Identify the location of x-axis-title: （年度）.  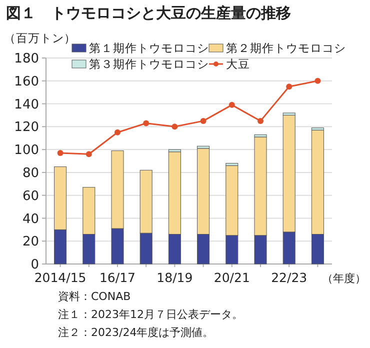
(344, 278).